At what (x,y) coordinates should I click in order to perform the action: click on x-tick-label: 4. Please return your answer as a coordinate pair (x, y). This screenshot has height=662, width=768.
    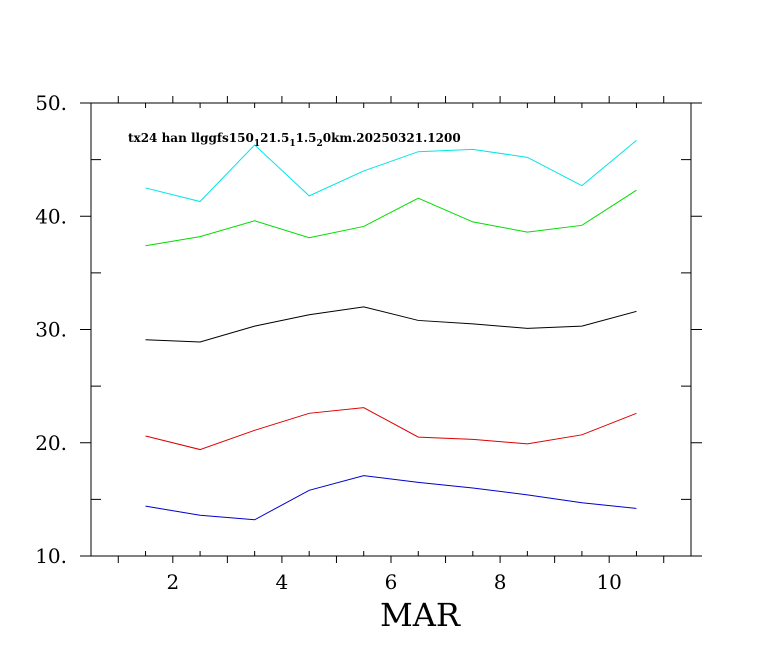
    Looking at the image, I should click on (282, 582).